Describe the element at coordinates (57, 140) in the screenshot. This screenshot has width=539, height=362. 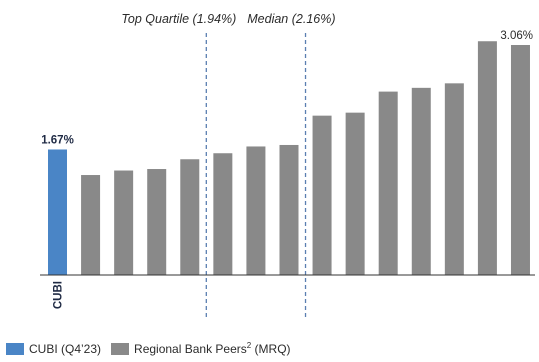
I see `value-label-cubi-1: 1.67%` at that location.